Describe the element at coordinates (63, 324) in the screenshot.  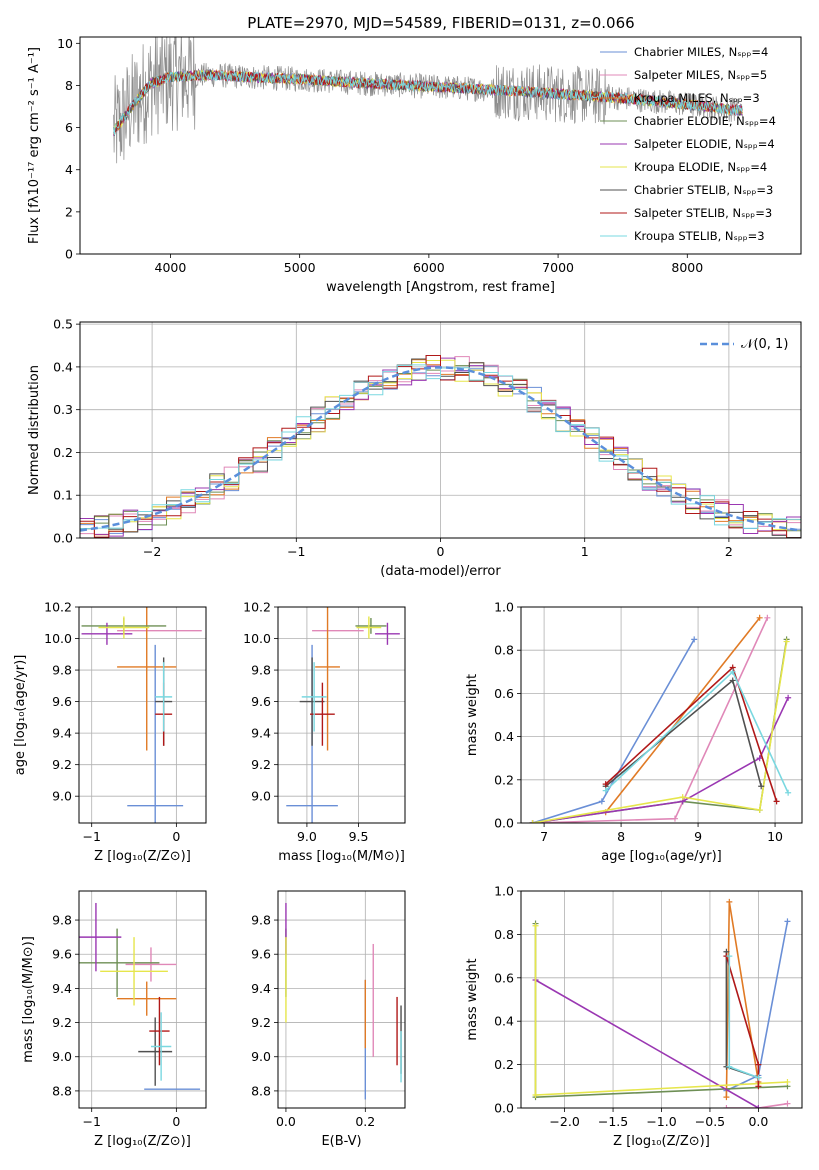
I see `y-tick-label: 0.5` at that location.